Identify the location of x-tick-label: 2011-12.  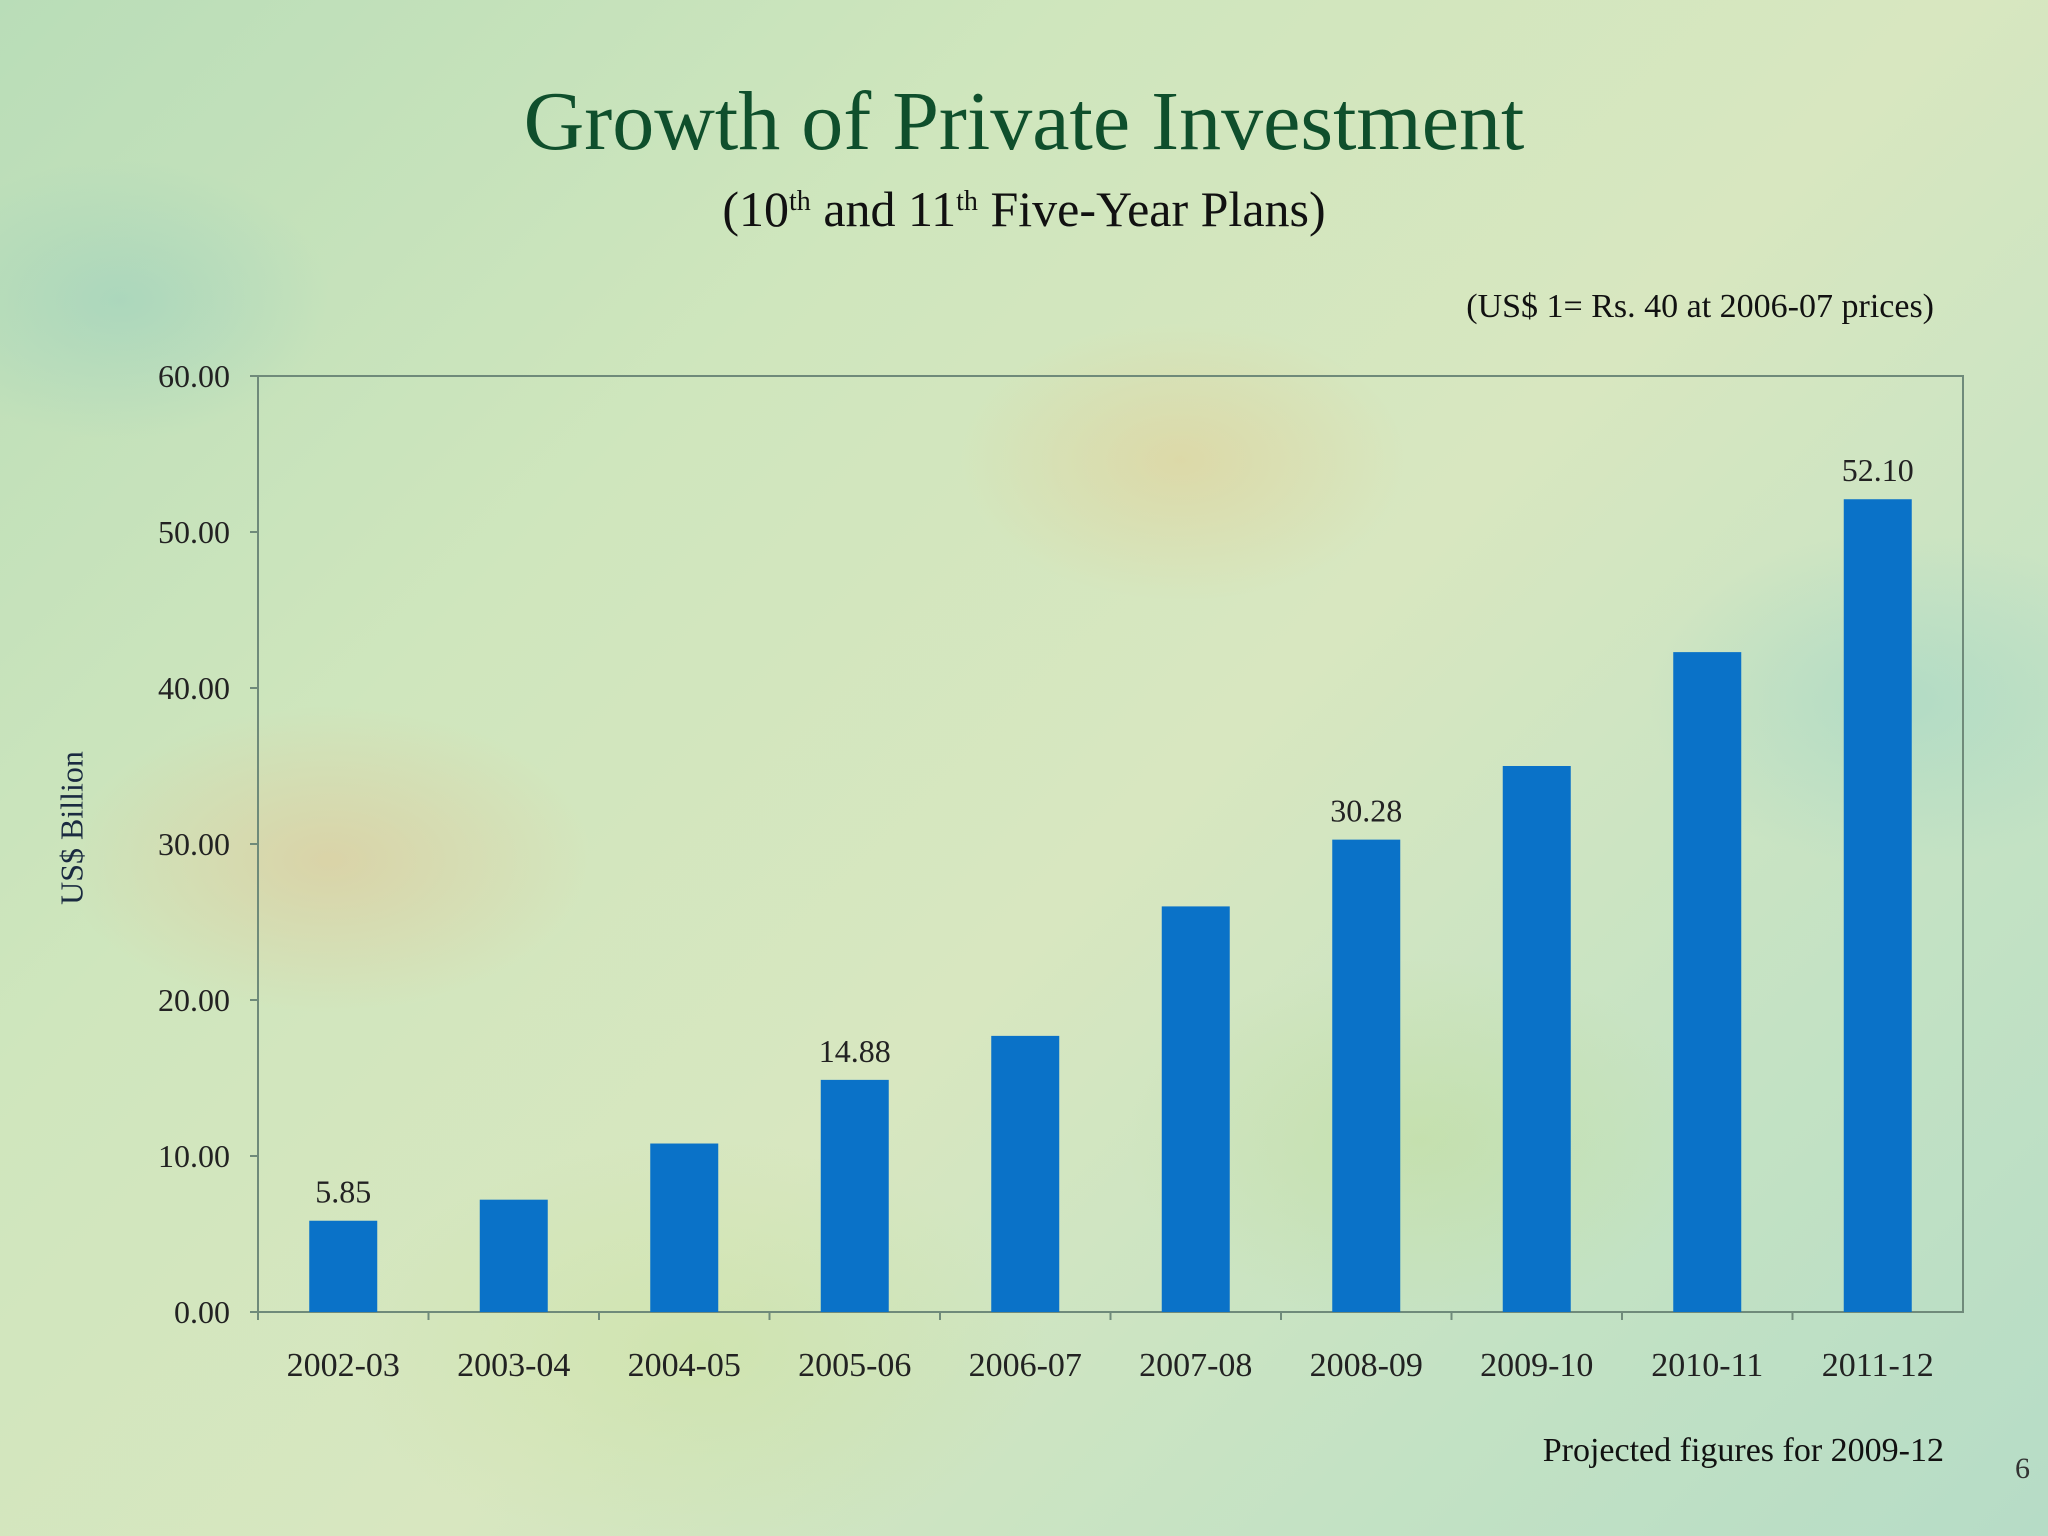
(1878, 1365).